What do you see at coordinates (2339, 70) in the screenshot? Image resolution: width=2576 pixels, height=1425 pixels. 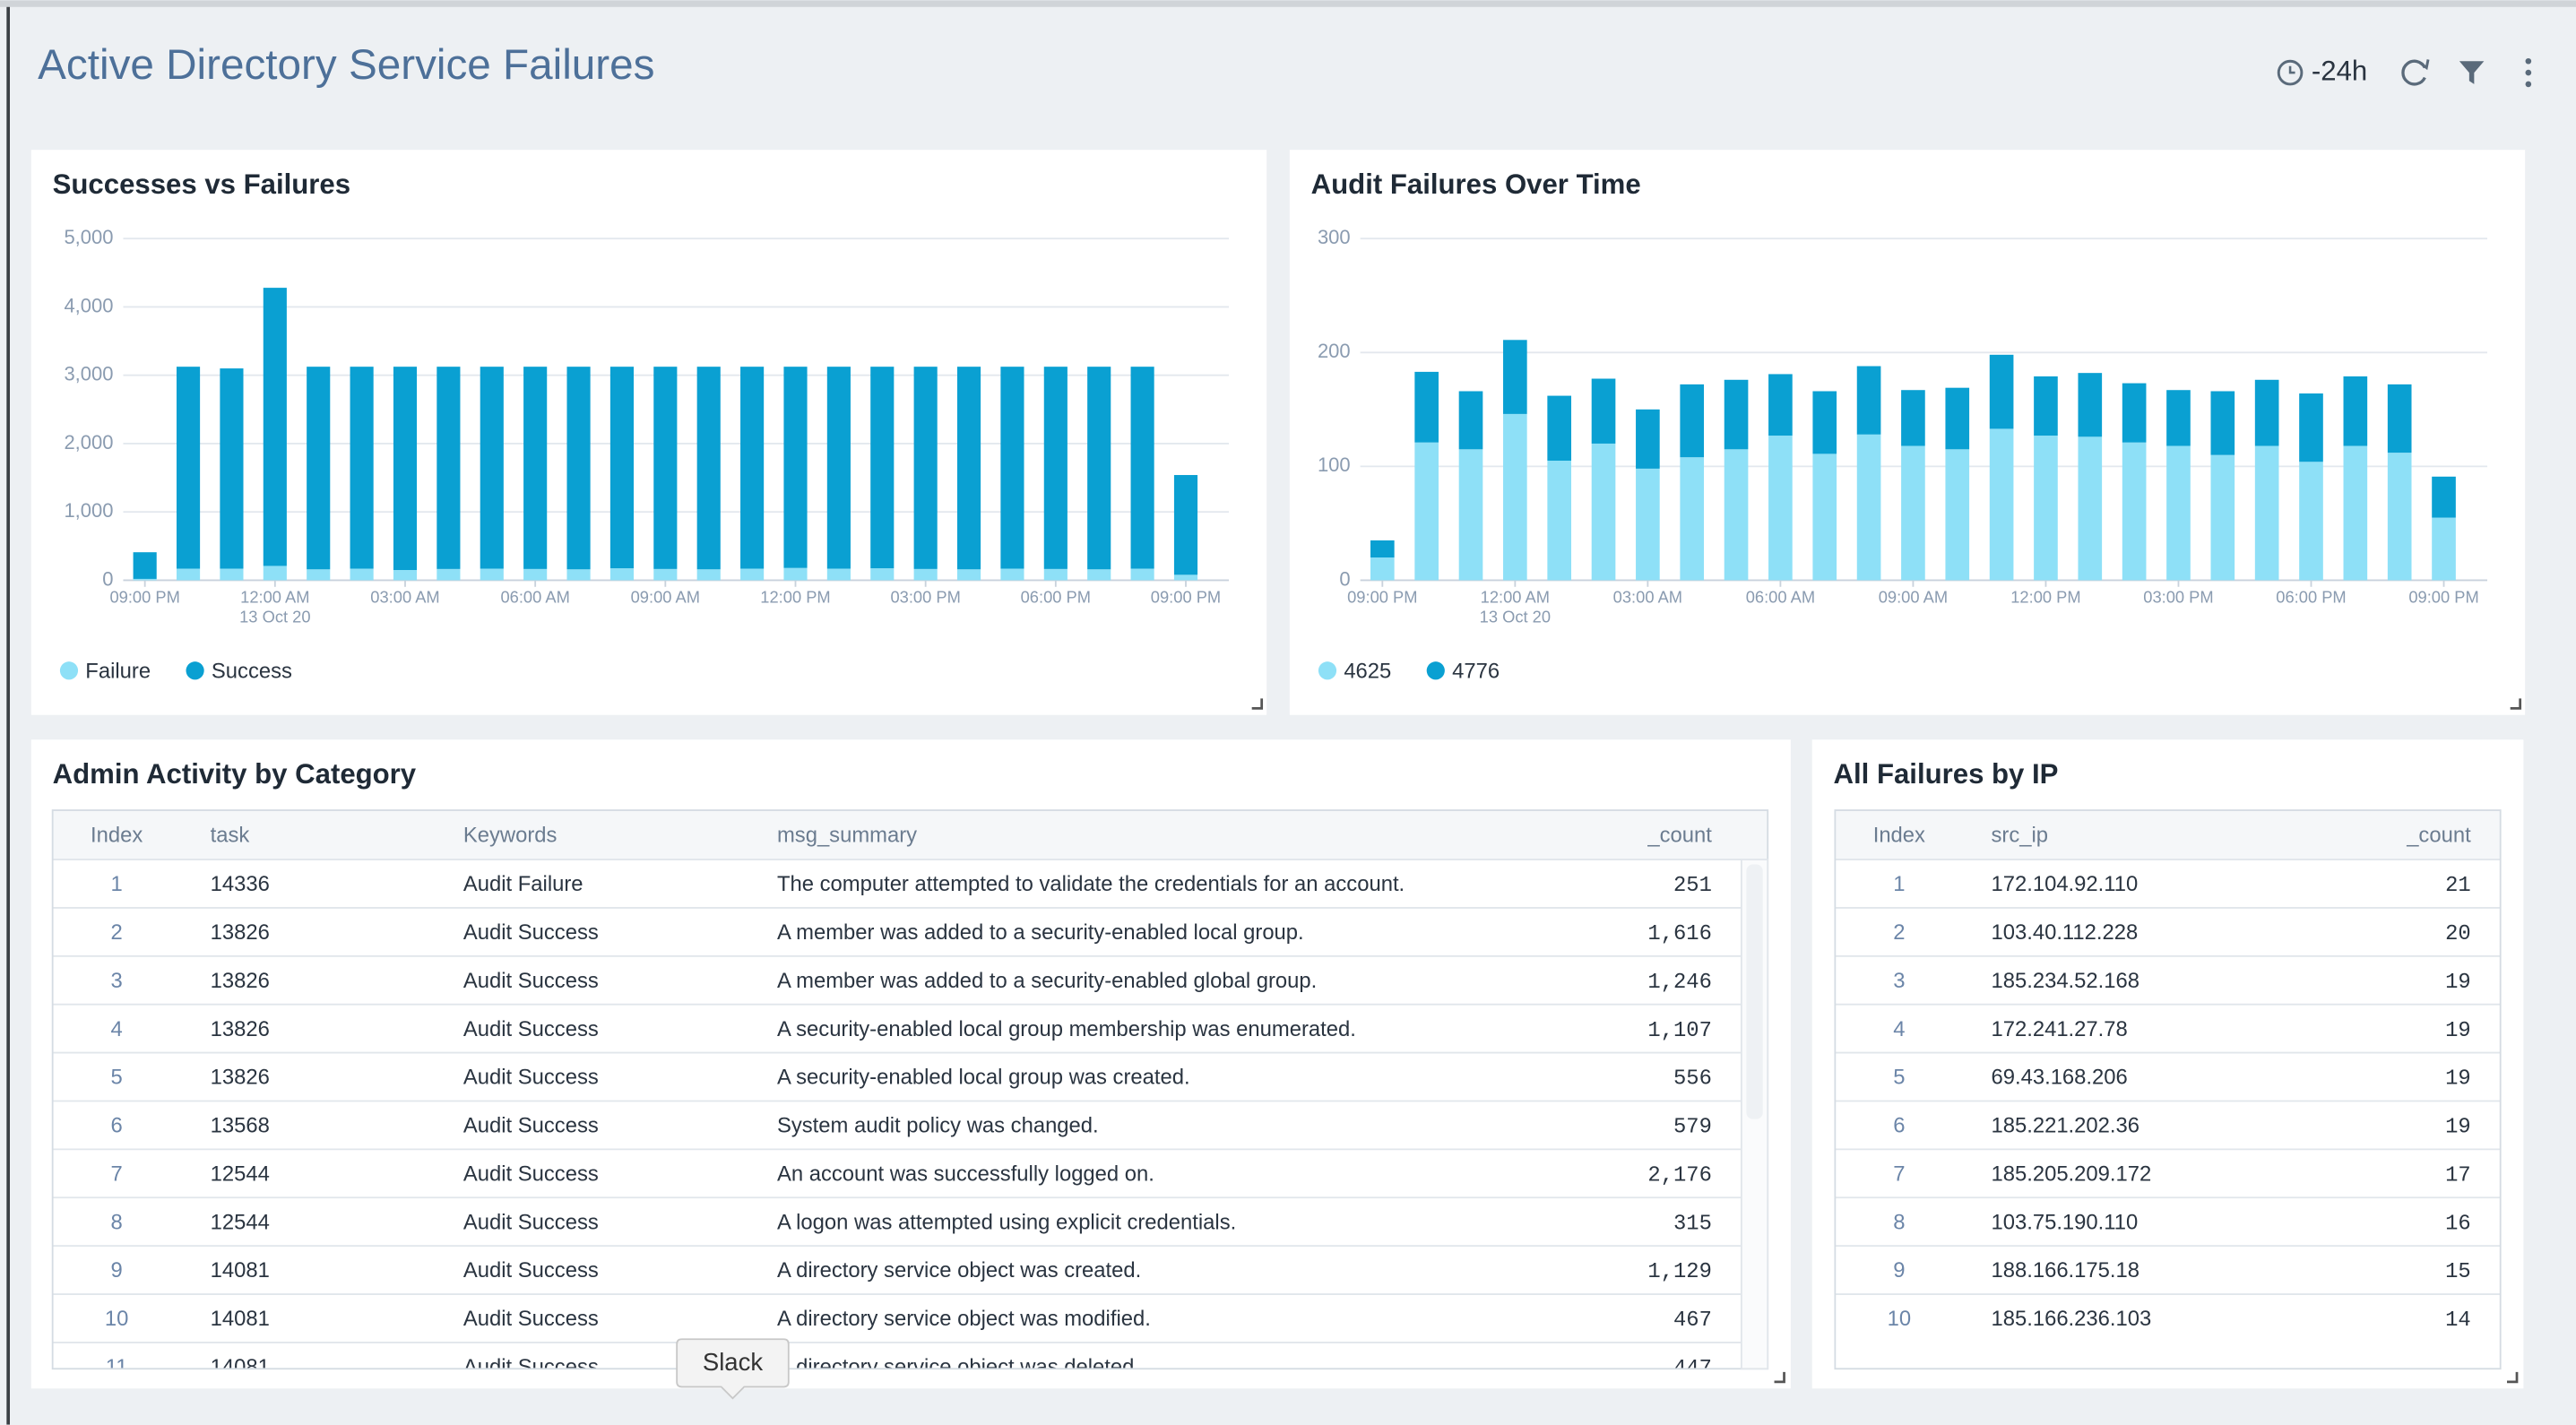 I see `time-range: -24h` at bounding box center [2339, 70].